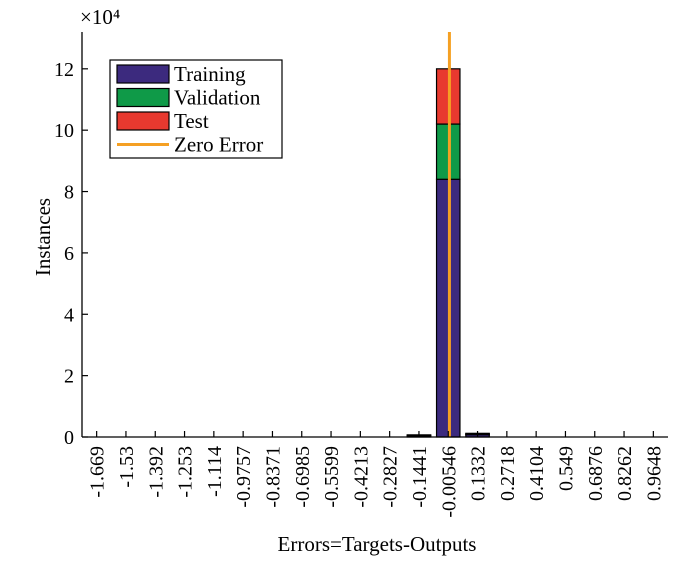 The width and height of the screenshot is (700, 563). What do you see at coordinates (596, 473) in the screenshot?
I see `x-tick-label: 0.6876` at bounding box center [596, 473].